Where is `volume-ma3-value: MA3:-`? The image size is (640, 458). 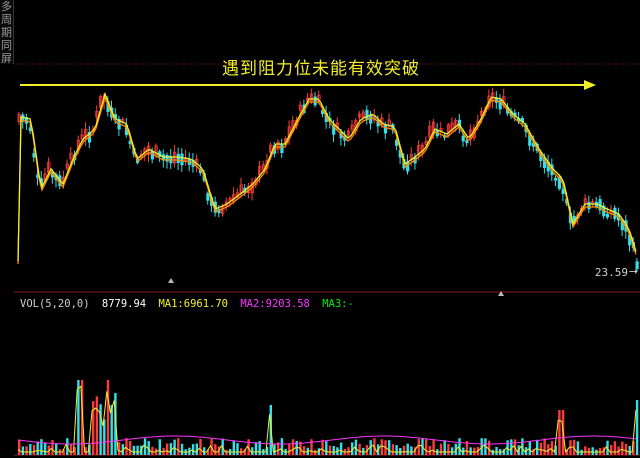
volume-ma3-value: MA3:- is located at coordinates (338, 304).